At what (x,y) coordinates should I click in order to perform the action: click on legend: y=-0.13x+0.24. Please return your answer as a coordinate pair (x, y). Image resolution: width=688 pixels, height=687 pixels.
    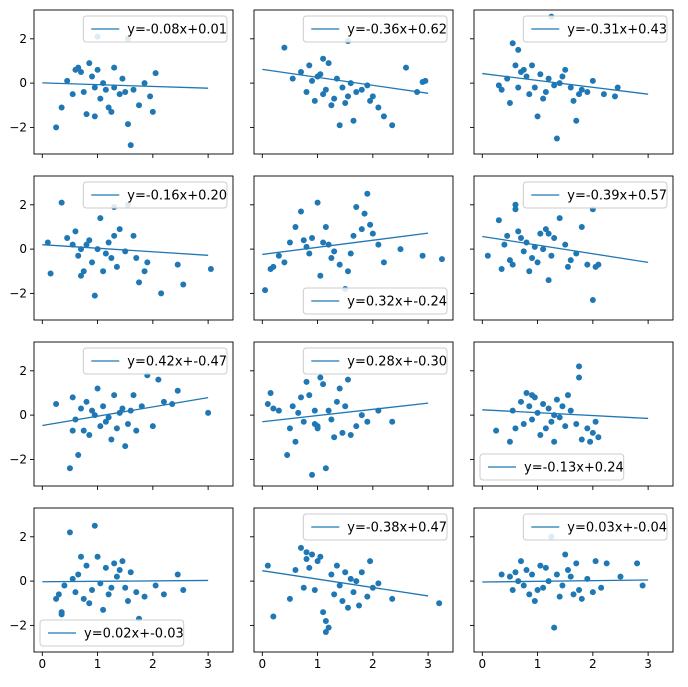
    Looking at the image, I should click on (552, 467).